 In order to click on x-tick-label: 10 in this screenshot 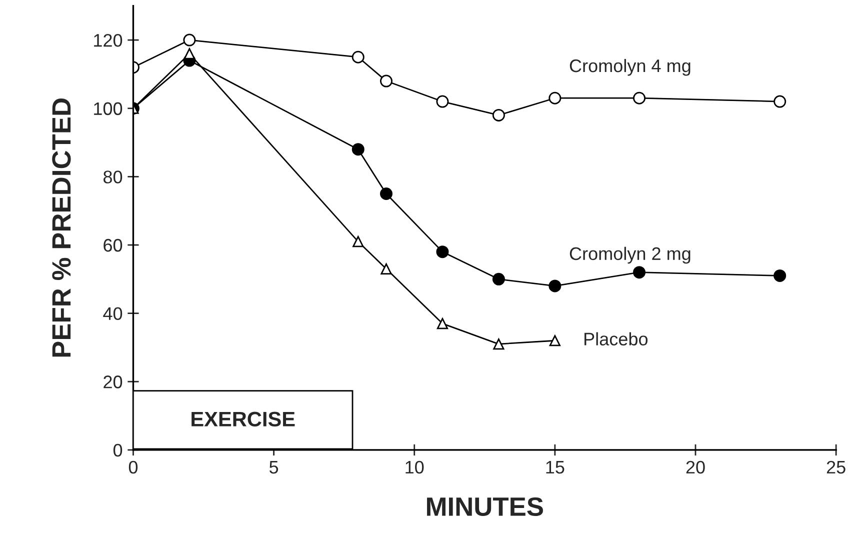, I will do `click(415, 467)`.